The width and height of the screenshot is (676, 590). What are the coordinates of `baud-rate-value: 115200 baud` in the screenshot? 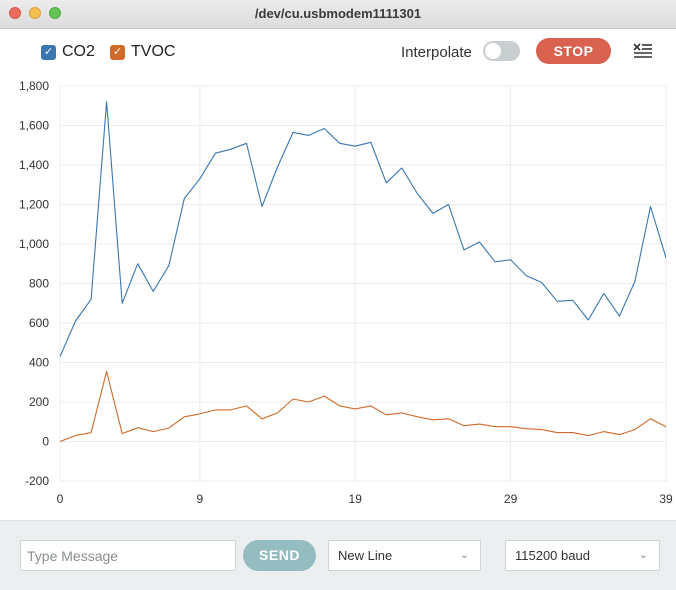 It's located at (552, 555).